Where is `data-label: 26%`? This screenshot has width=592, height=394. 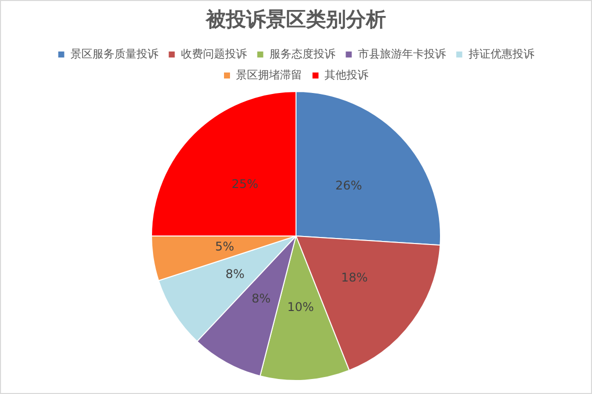 data-label: 26% is located at coordinates (348, 185).